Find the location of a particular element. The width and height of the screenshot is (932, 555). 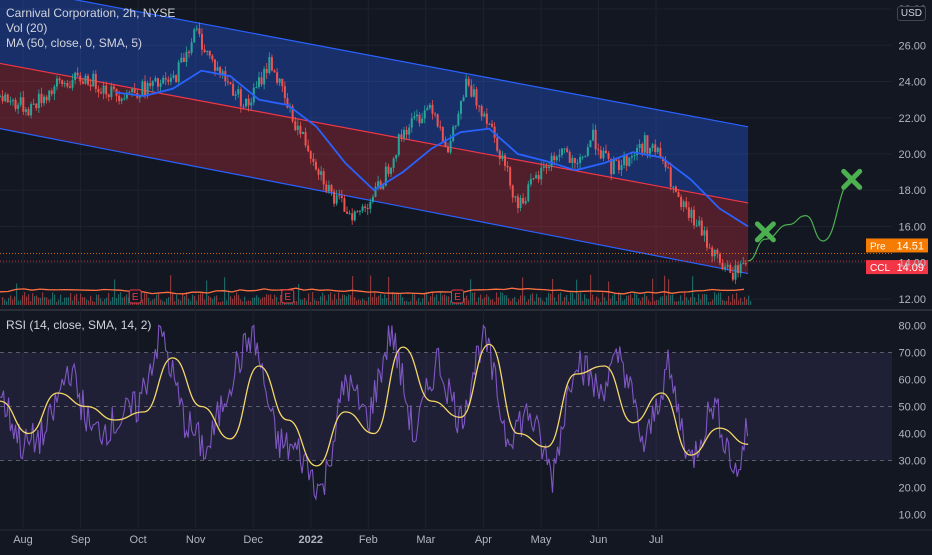

time-tick-label: Nov is located at coordinates (196, 540).